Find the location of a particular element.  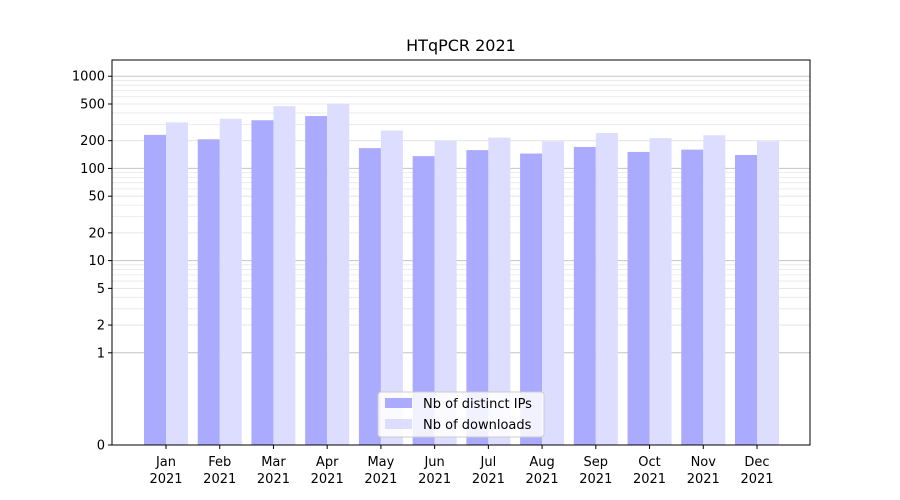

y-tick-label: 0 is located at coordinates (101, 446).